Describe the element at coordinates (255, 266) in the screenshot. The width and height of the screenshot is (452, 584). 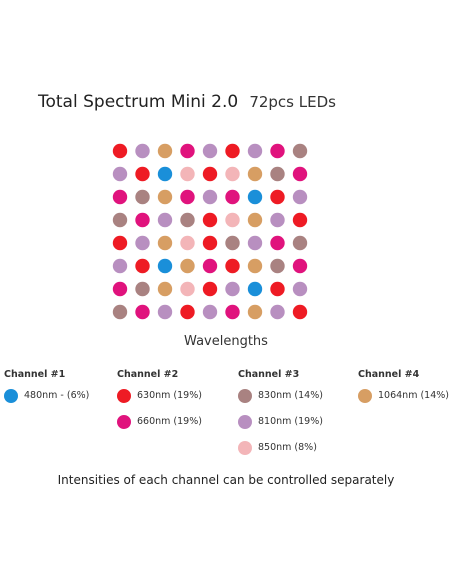
I see `led-1064nm-r6-c7` at that location.